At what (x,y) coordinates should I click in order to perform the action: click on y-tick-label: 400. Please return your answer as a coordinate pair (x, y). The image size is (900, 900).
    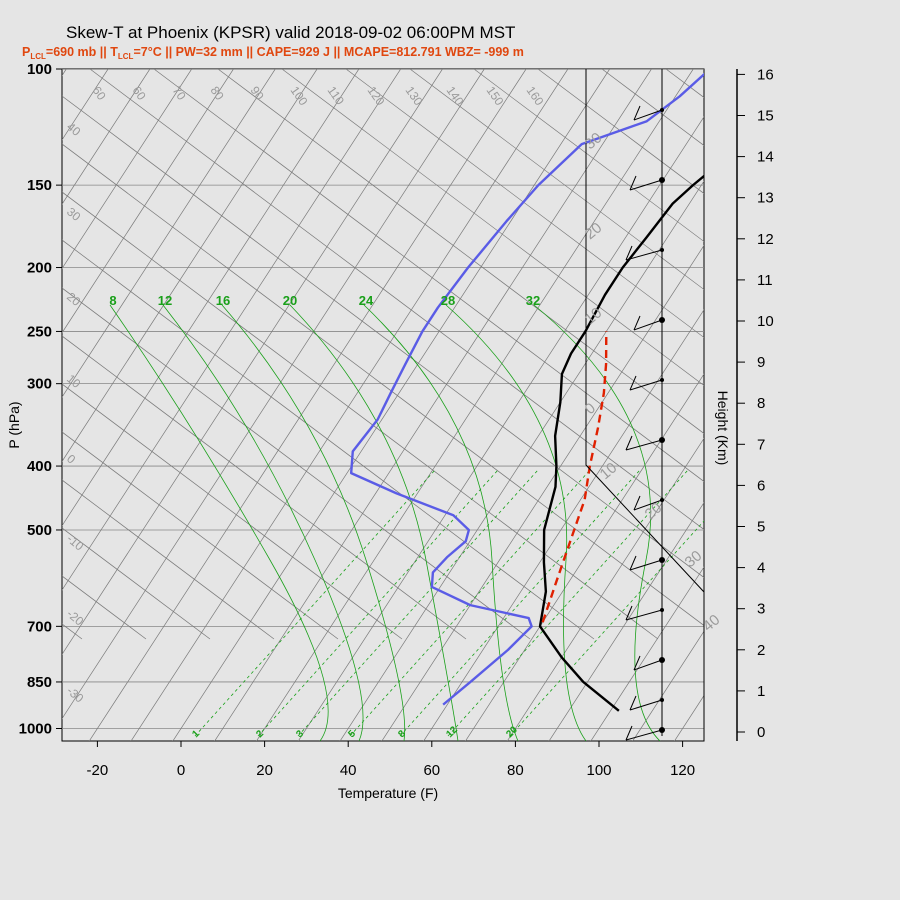
    Looking at the image, I should click on (39, 466).